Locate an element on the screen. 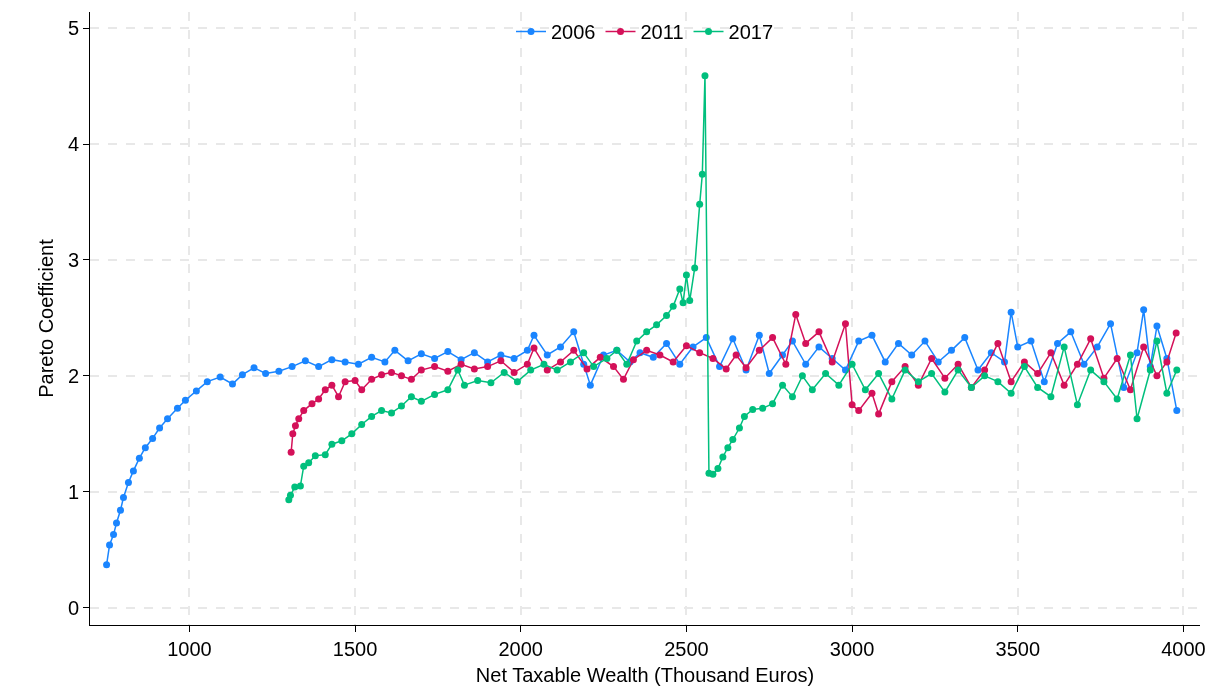  x-tick-label: 3000 is located at coordinates (852, 649).